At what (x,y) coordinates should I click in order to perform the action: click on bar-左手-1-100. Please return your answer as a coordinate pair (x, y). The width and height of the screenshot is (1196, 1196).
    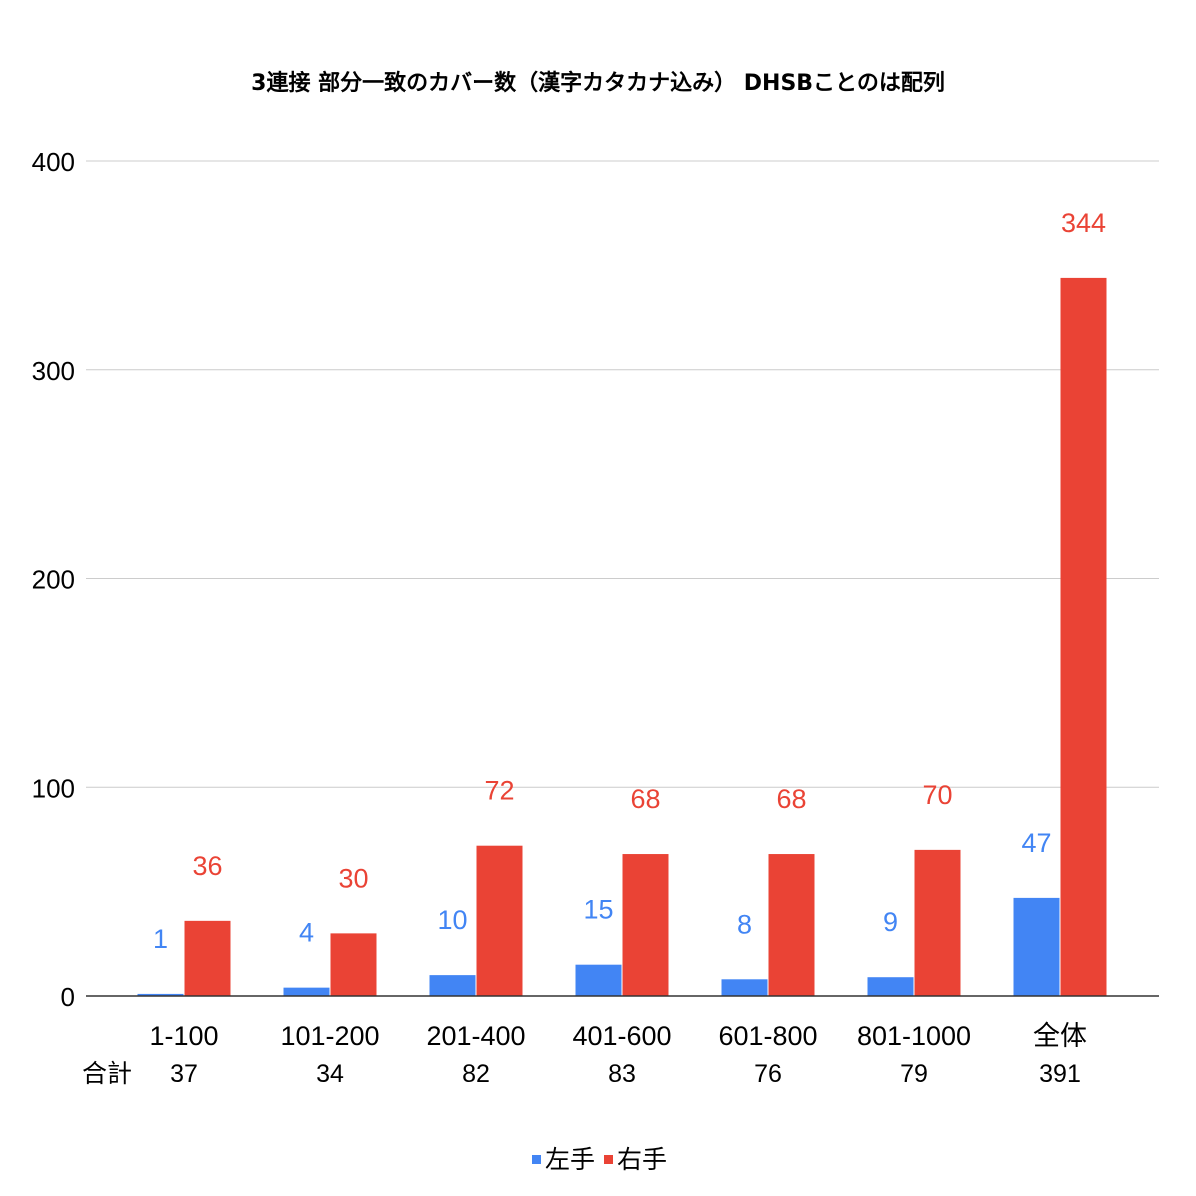
    Looking at the image, I should click on (160, 994).